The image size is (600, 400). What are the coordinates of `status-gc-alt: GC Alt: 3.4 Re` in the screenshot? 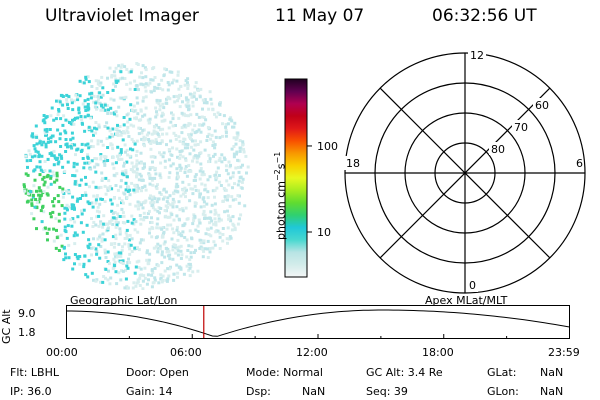 It's located at (404, 372).